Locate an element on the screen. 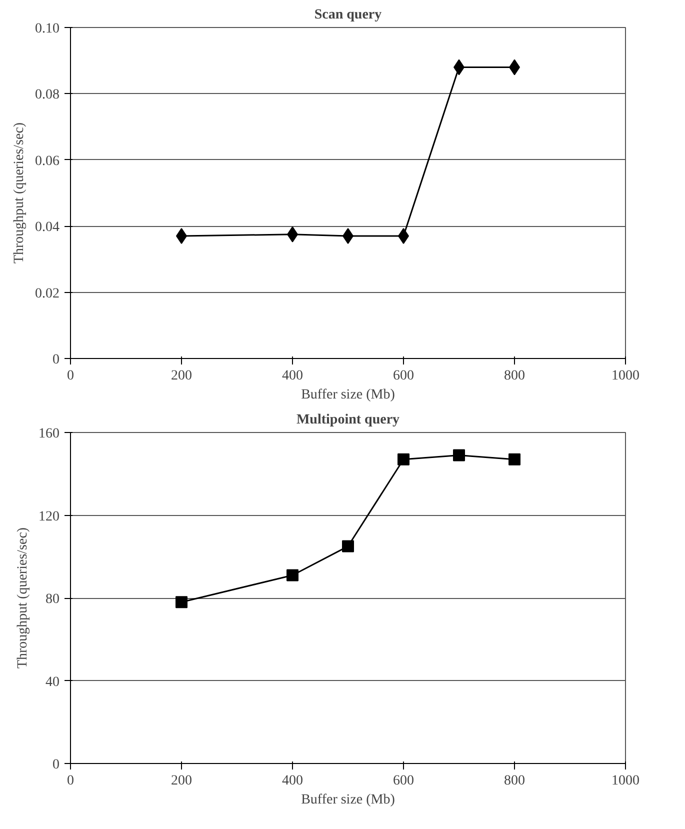 The image size is (685, 829). y-tick-label: 0.02 is located at coordinates (47, 294).